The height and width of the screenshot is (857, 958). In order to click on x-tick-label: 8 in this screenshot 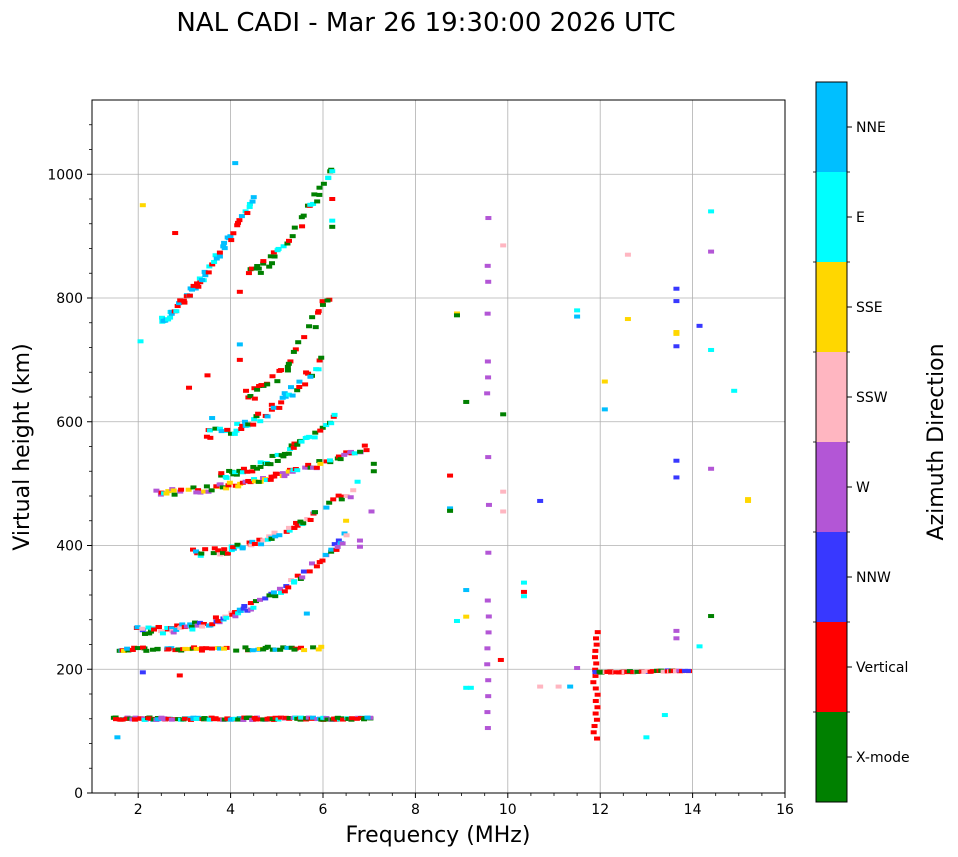, I will do `click(415, 810)`.